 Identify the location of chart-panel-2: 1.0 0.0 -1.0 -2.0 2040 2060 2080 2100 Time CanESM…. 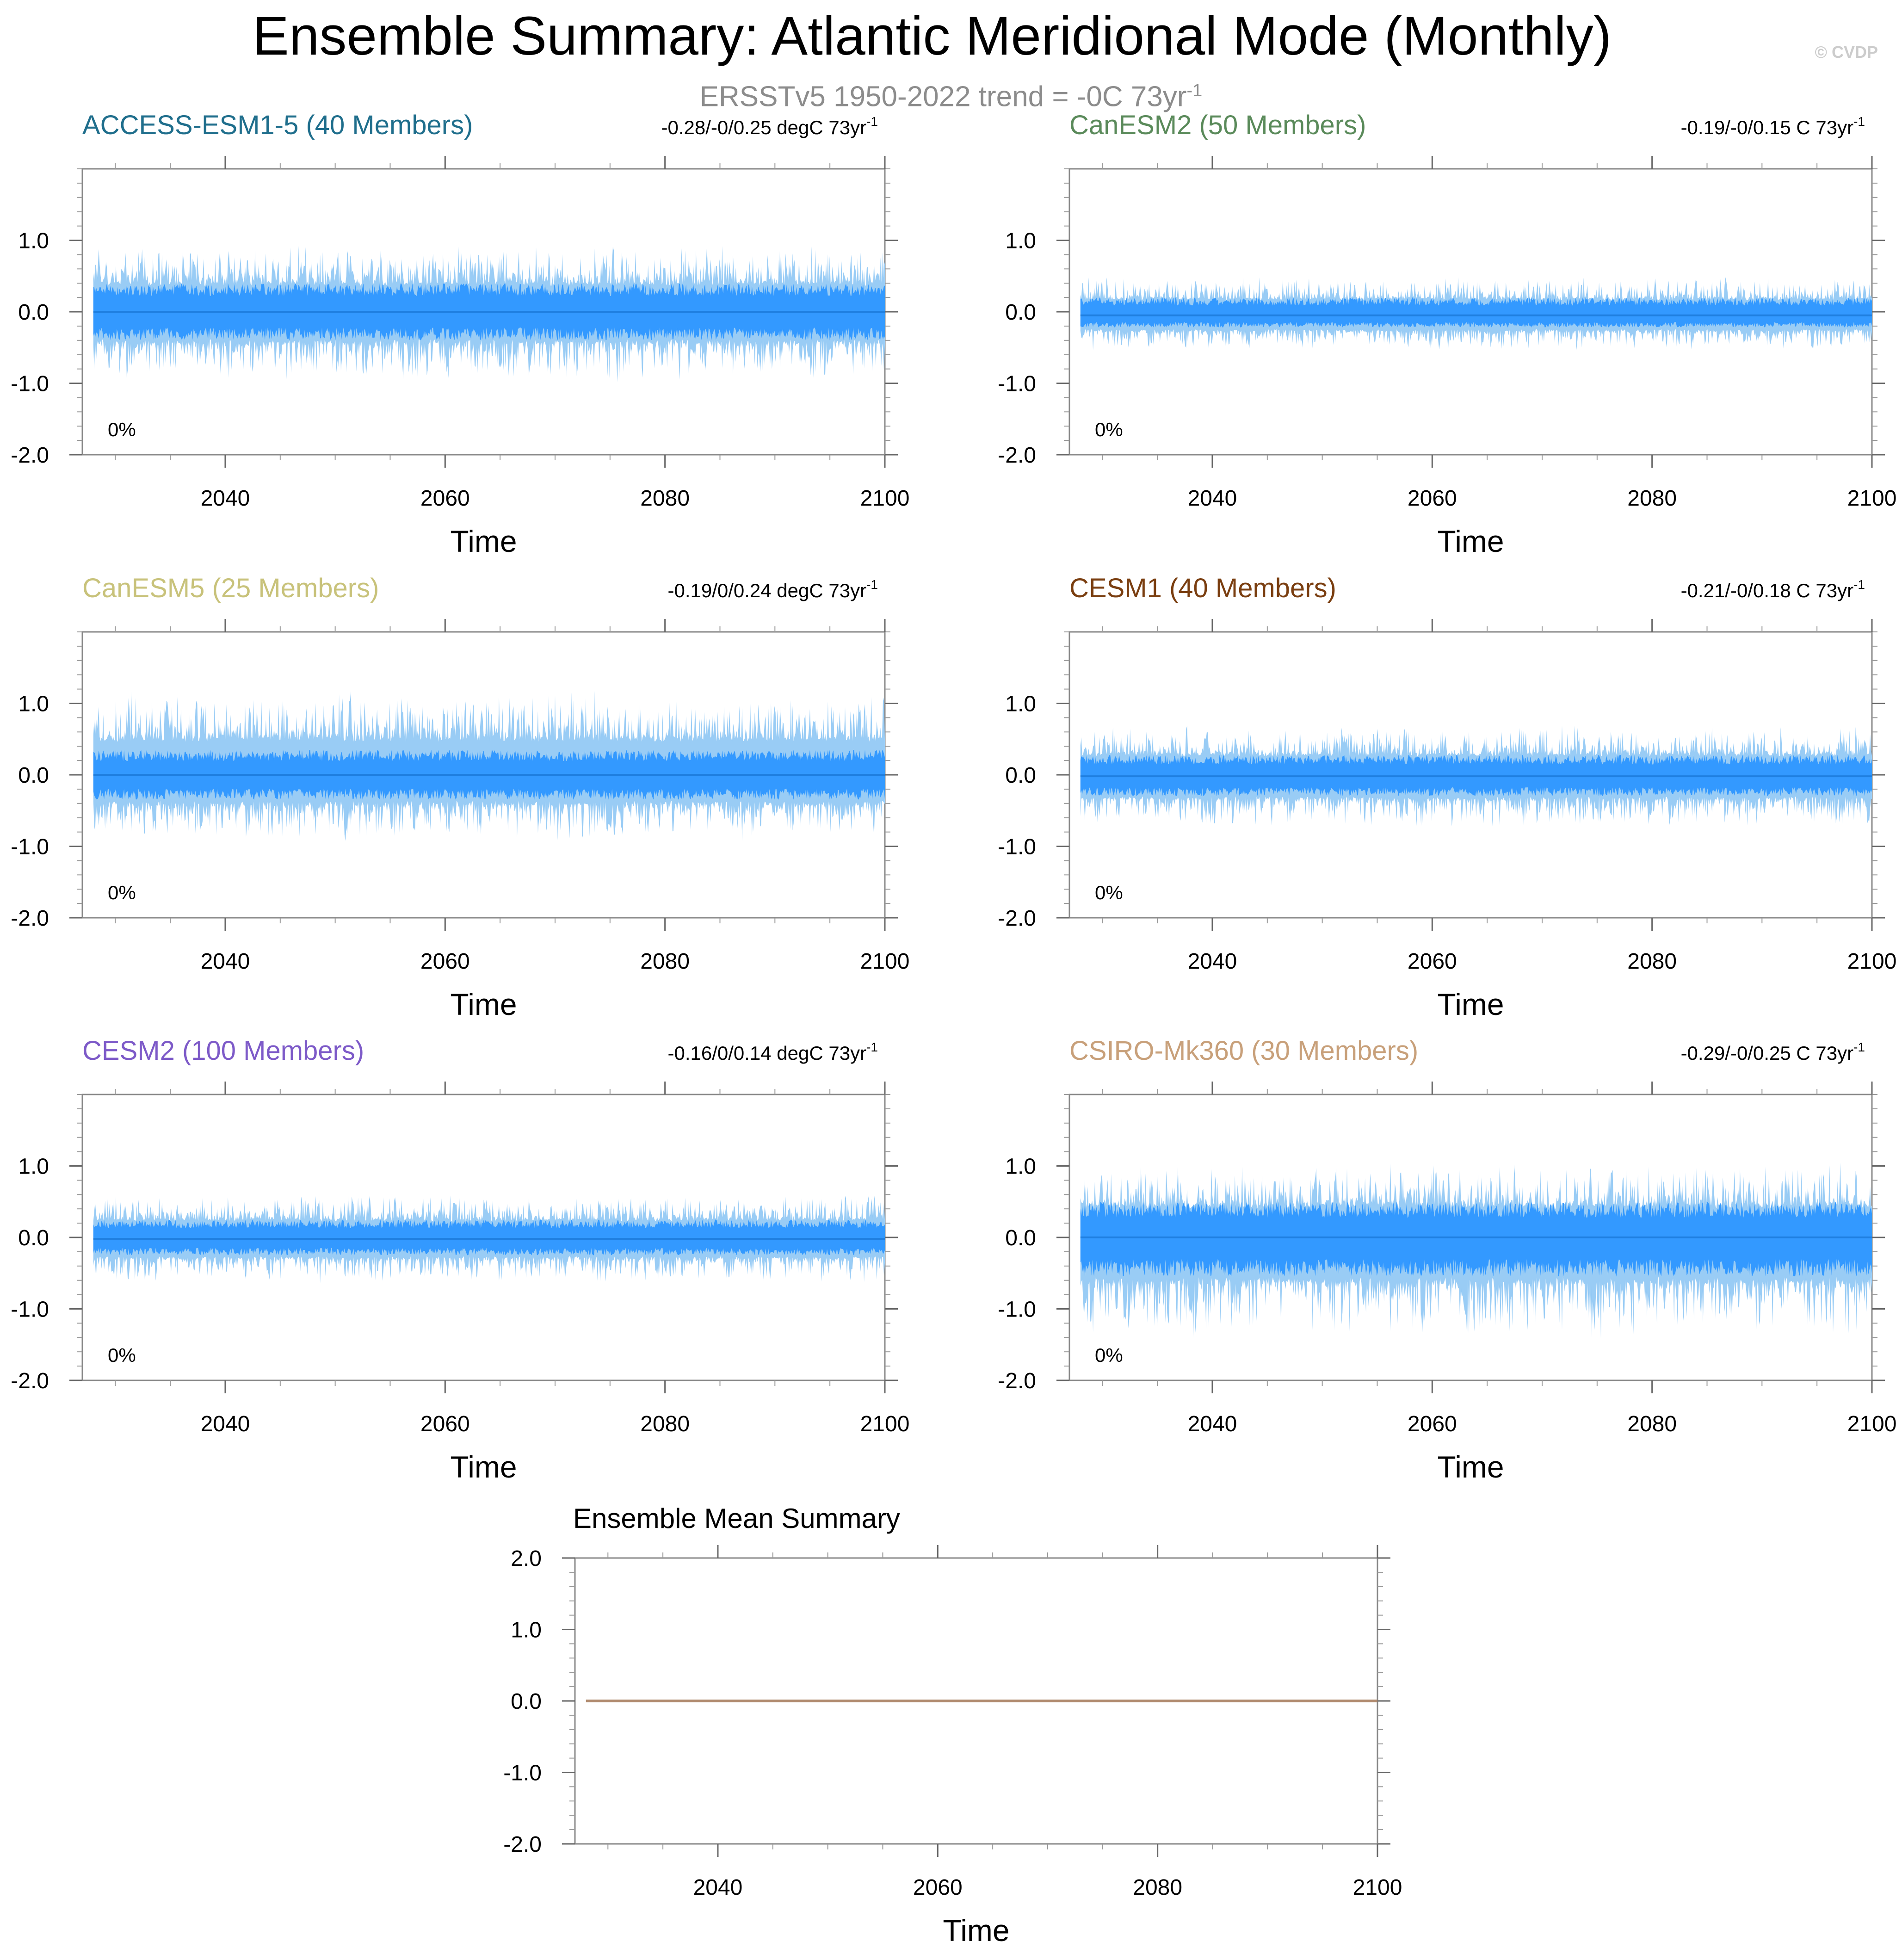
(1447, 334).